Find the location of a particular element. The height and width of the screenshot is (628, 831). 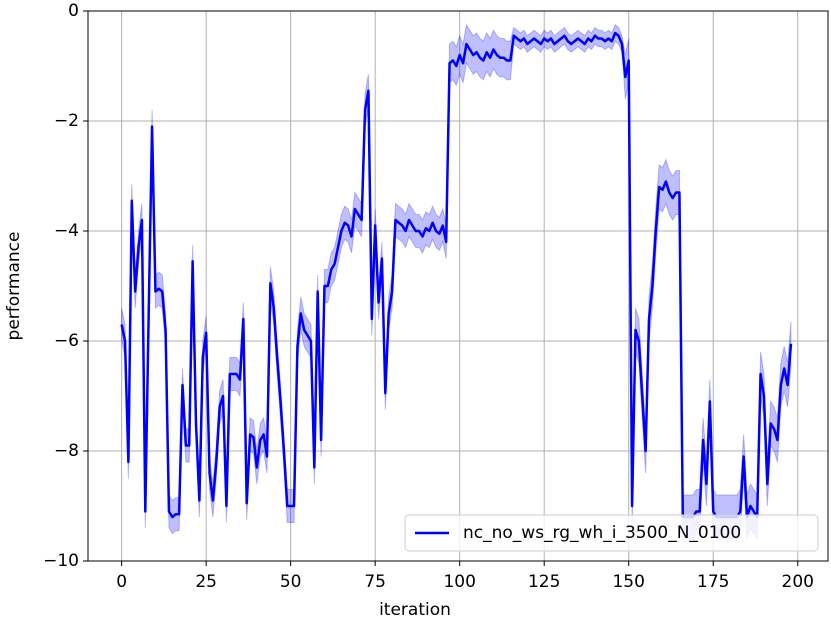

x-tick-label: 50 is located at coordinates (291, 582).